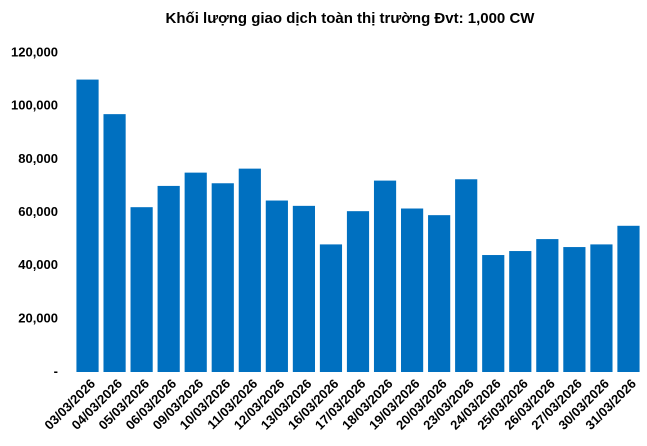 The image size is (647, 446). Describe the element at coordinates (56, 370) in the screenshot. I see `y-tick-label: -` at that location.